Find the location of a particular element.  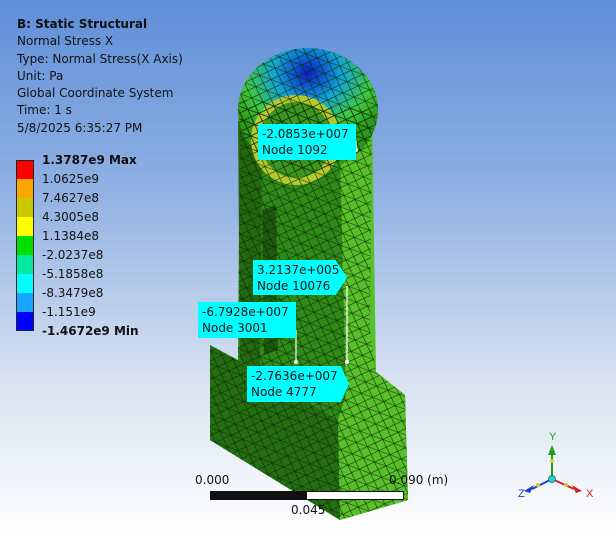

legend-label: 1.0625e9 is located at coordinates (71, 179).